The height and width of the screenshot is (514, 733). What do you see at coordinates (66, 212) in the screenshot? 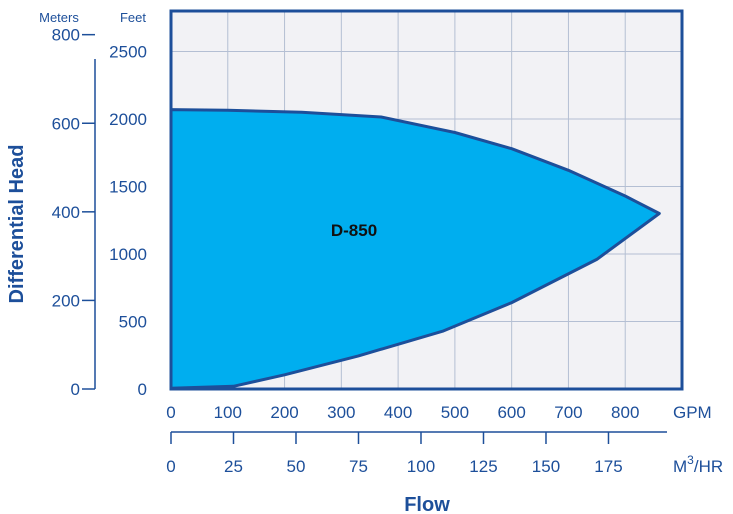
I see `meters-tick-label: 400` at bounding box center [66, 212].